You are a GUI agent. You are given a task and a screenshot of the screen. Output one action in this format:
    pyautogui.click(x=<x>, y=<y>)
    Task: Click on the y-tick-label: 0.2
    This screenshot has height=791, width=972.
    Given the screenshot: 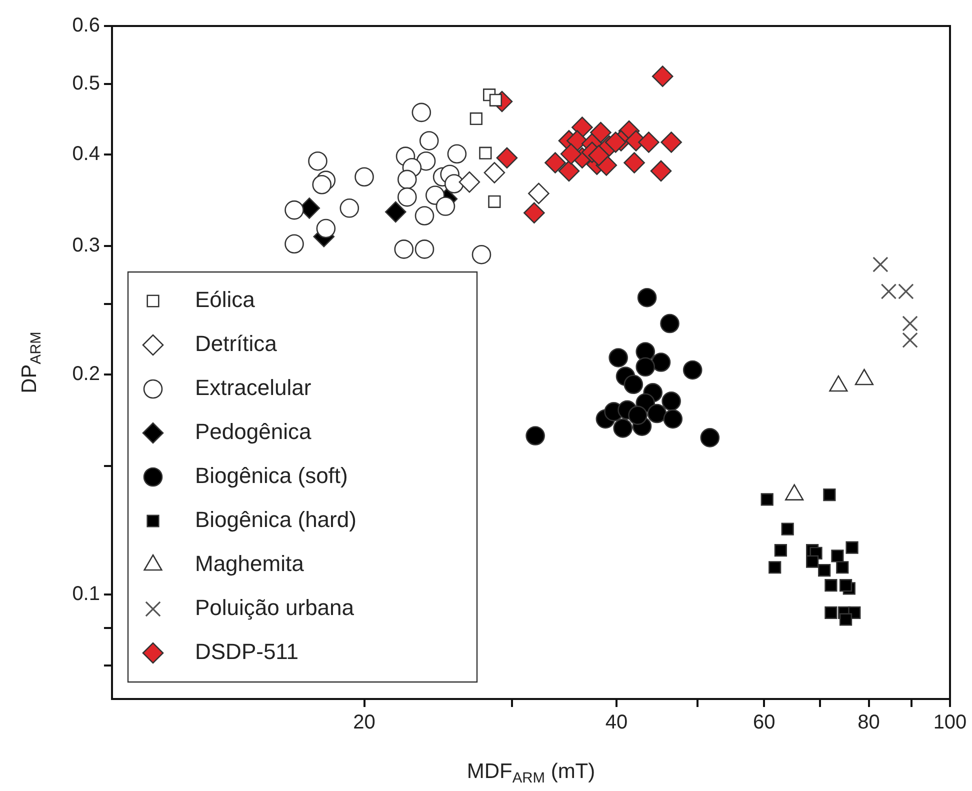 What is the action you would take?
    pyautogui.click(x=86, y=374)
    